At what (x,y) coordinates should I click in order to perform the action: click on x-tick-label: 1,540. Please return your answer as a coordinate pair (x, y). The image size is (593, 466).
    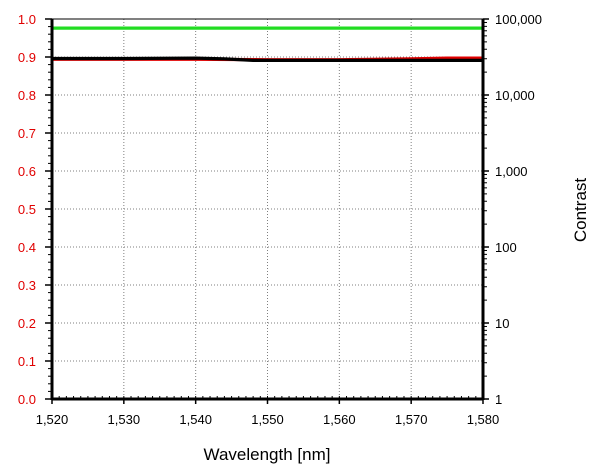
    Looking at the image, I should click on (195, 419).